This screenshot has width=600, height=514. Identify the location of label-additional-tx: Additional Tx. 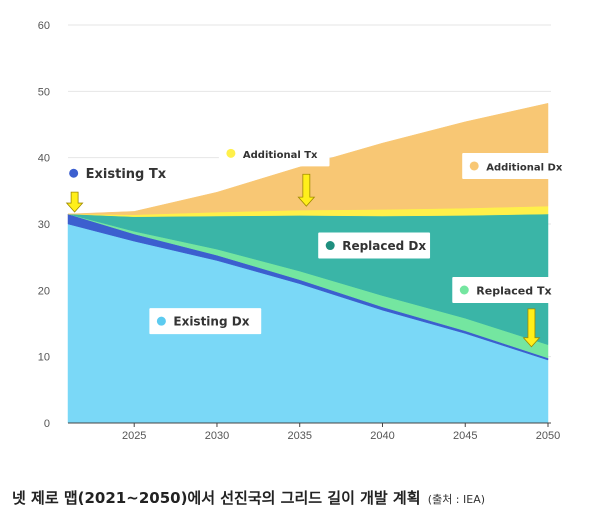
(274, 153).